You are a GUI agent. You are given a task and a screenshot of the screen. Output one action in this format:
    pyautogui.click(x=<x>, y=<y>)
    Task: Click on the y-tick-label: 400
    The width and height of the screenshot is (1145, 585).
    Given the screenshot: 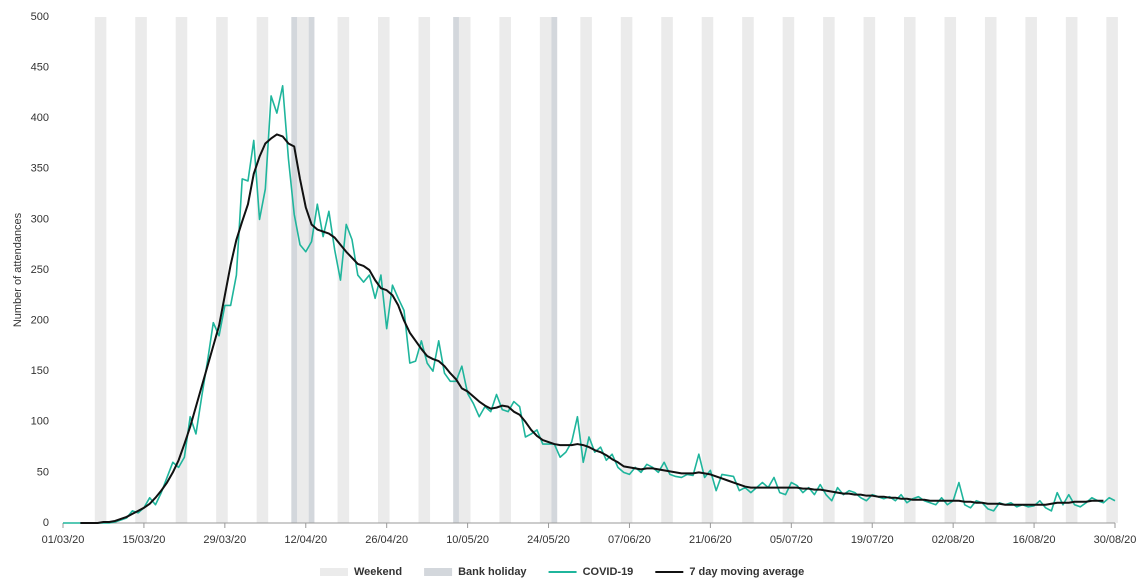 What is the action you would take?
    pyautogui.click(x=40, y=118)
    